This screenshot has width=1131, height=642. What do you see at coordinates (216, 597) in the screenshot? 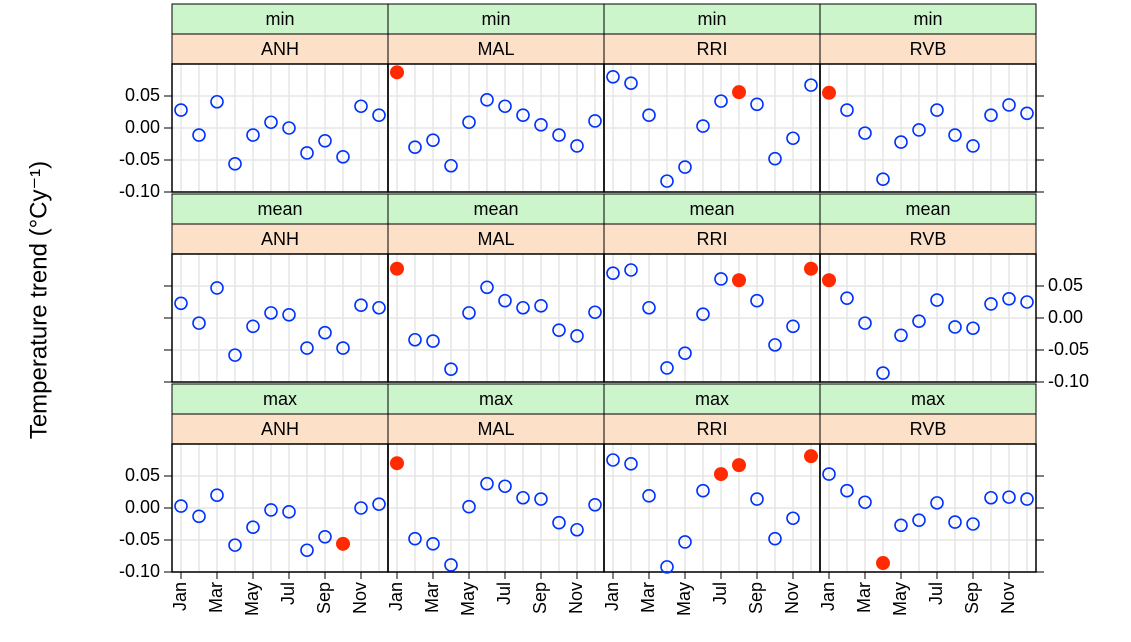
I see `x-tick-label: Mar` at bounding box center [216, 597].